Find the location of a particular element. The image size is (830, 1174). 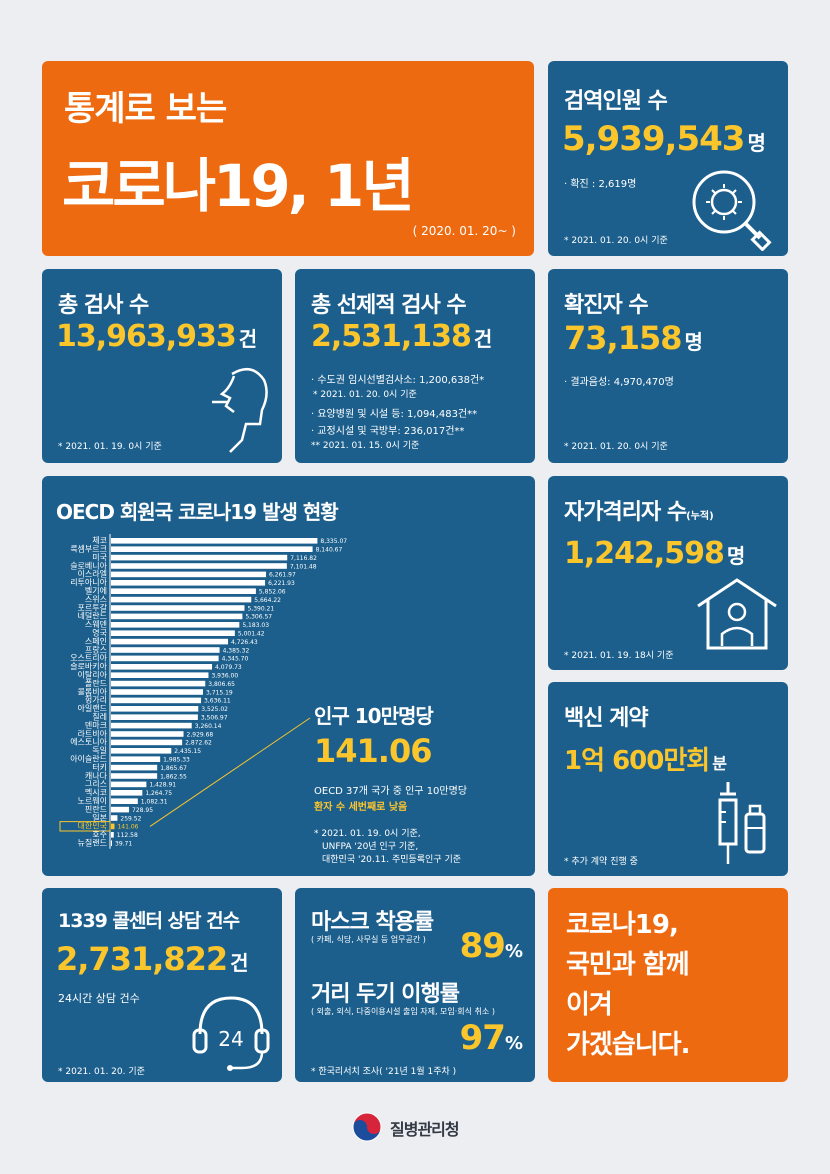

chart-value-label: 3,806.65 is located at coordinates (221, 684).